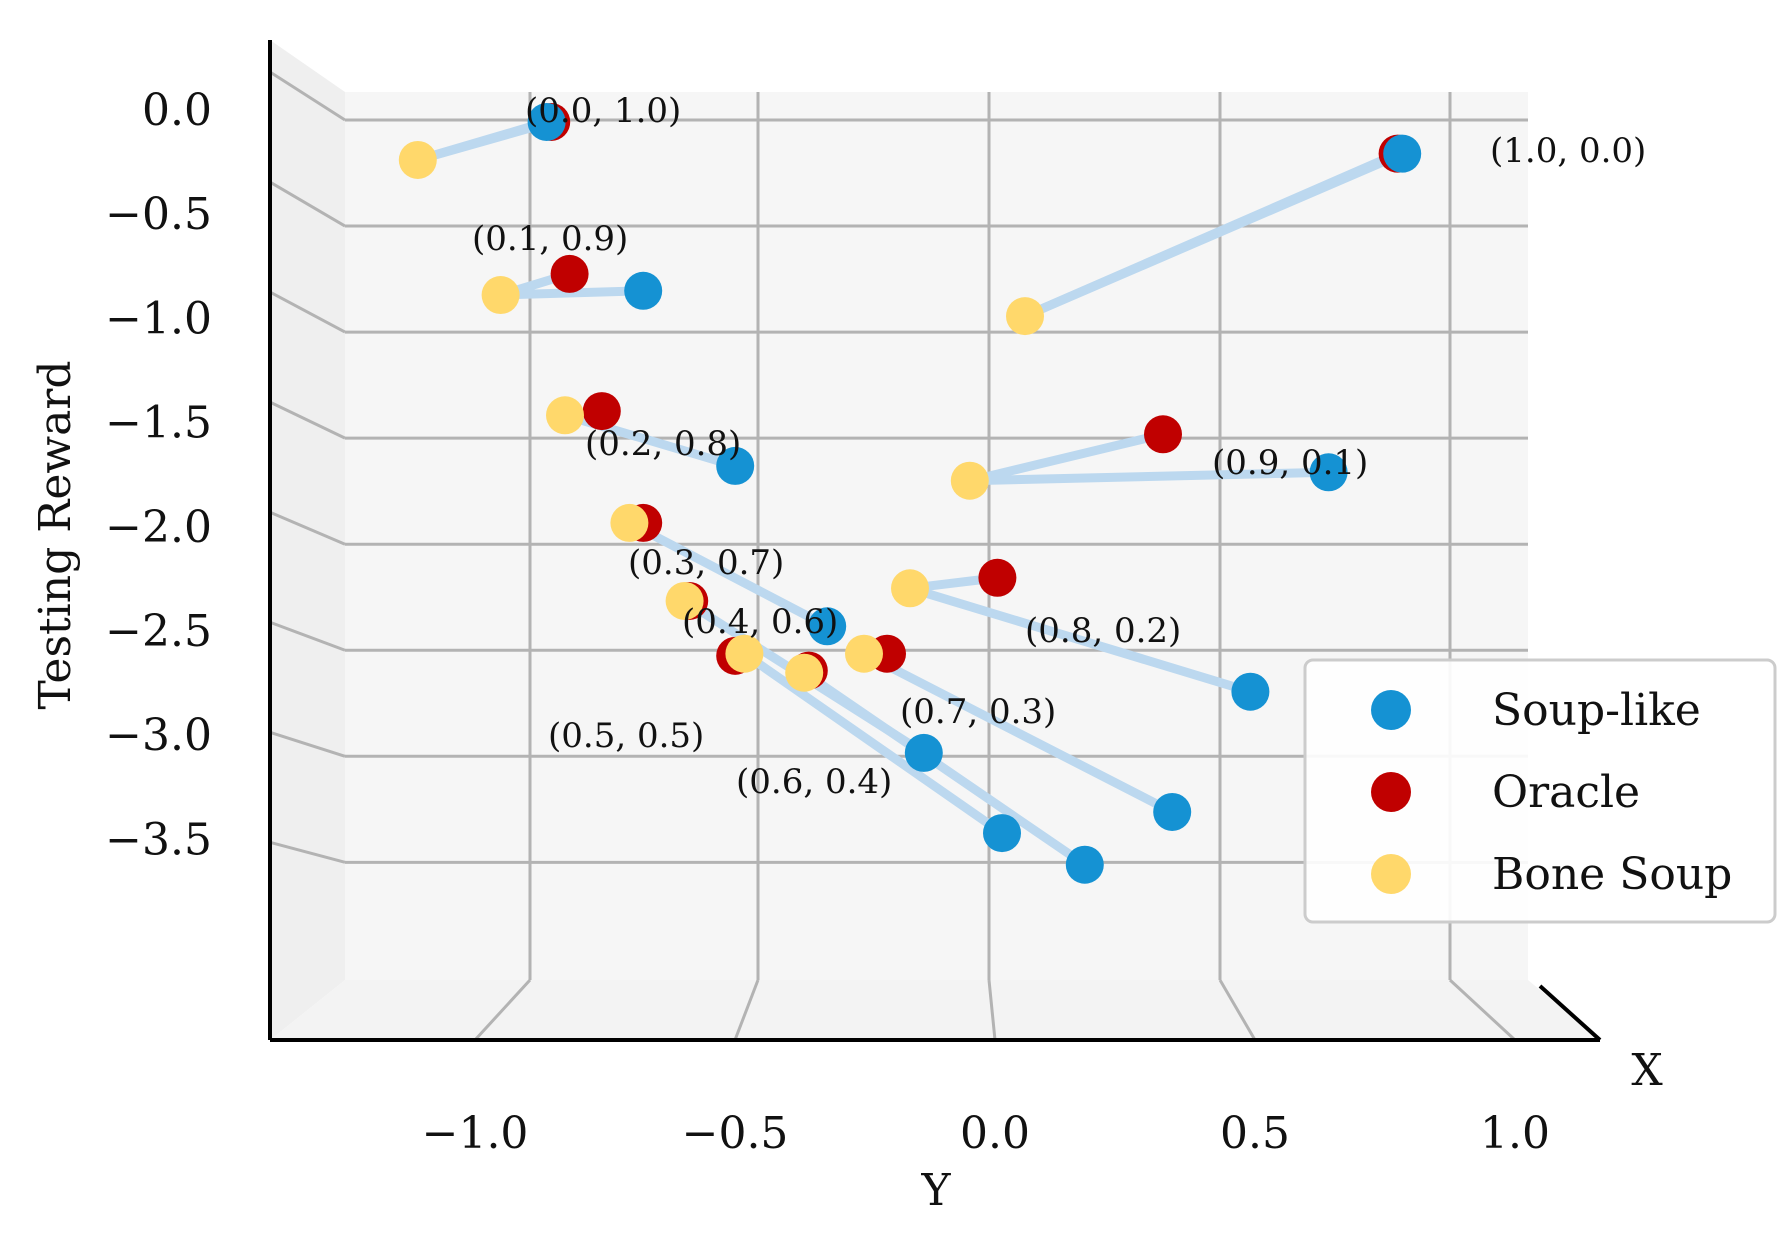 Image resolution: width=1792 pixels, height=1248 pixels. What do you see at coordinates (1612, 874) in the screenshot?
I see `legend-label: Bone Soup` at bounding box center [1612, 874].